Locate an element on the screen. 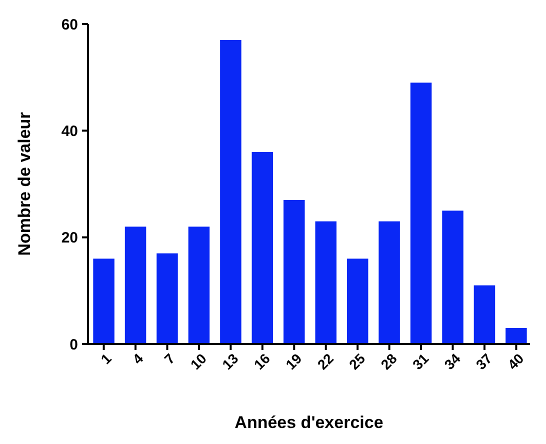 The width and height of the screenshot is (546, 444). y-tick-label: 40 is located at coordinates (69, 131).